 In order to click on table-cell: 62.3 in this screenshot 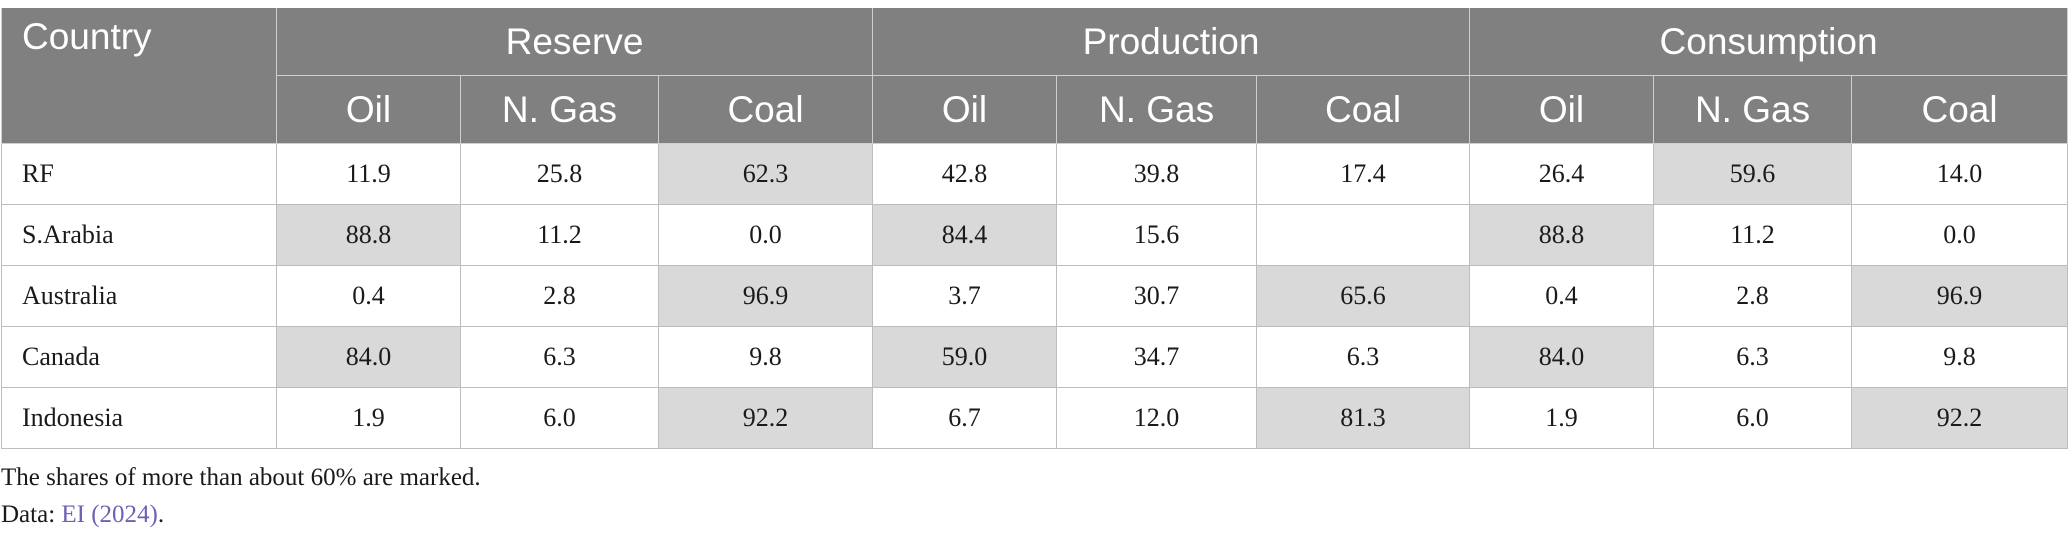, I will do `click(765, 174)`.